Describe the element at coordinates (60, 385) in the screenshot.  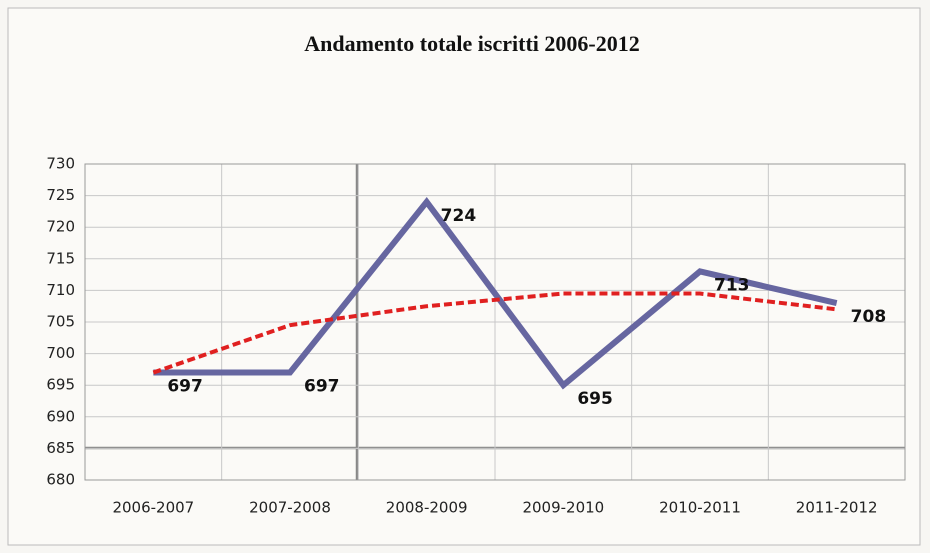
I see `y-tick-label: 695` at that location.